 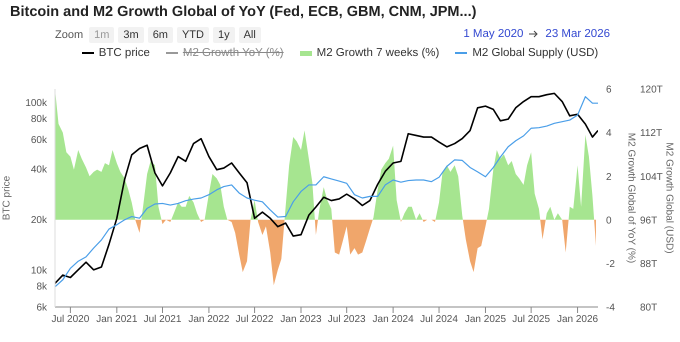 What do you see at coordinates (39, 120) in the screenshot?
I see `y-tick-label: 80k` at bounding box center [39, 120].